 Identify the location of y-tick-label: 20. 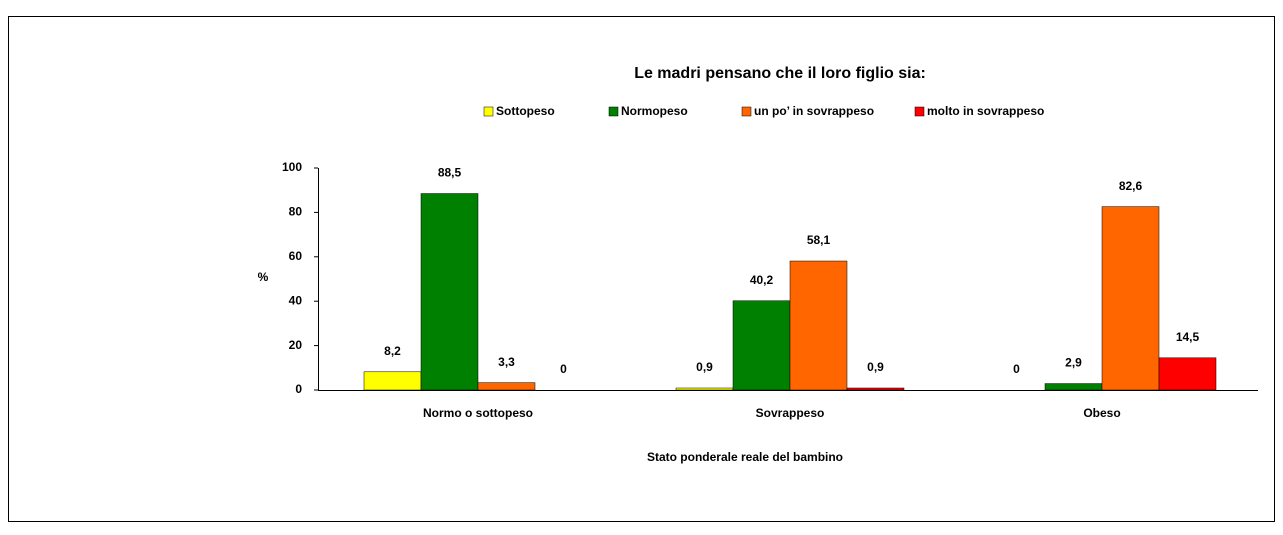
(296, 345).